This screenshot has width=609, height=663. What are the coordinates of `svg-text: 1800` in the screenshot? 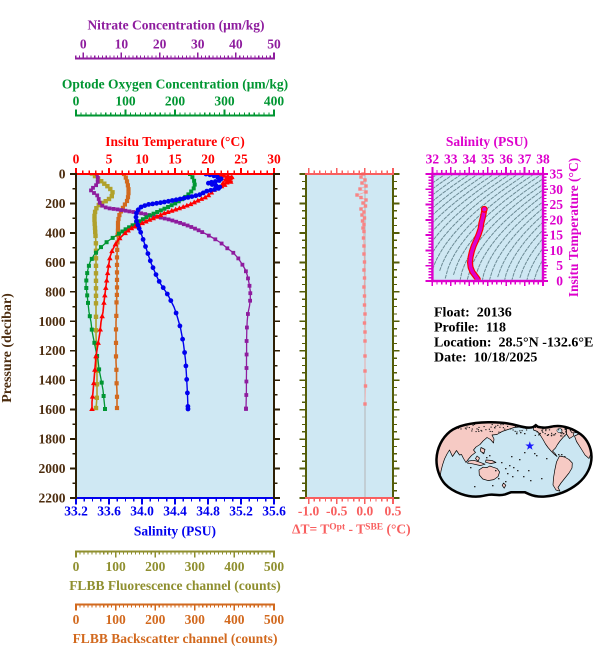 It's located at (52, 439).